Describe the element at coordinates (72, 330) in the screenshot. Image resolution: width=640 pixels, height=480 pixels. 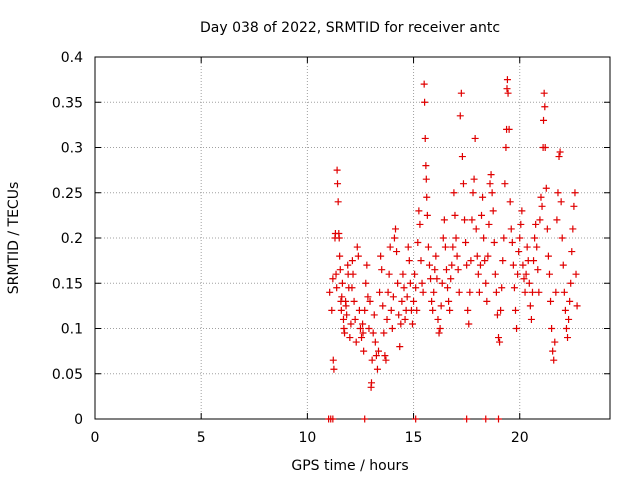
I see `y-tick-label: 0.1` at that location.